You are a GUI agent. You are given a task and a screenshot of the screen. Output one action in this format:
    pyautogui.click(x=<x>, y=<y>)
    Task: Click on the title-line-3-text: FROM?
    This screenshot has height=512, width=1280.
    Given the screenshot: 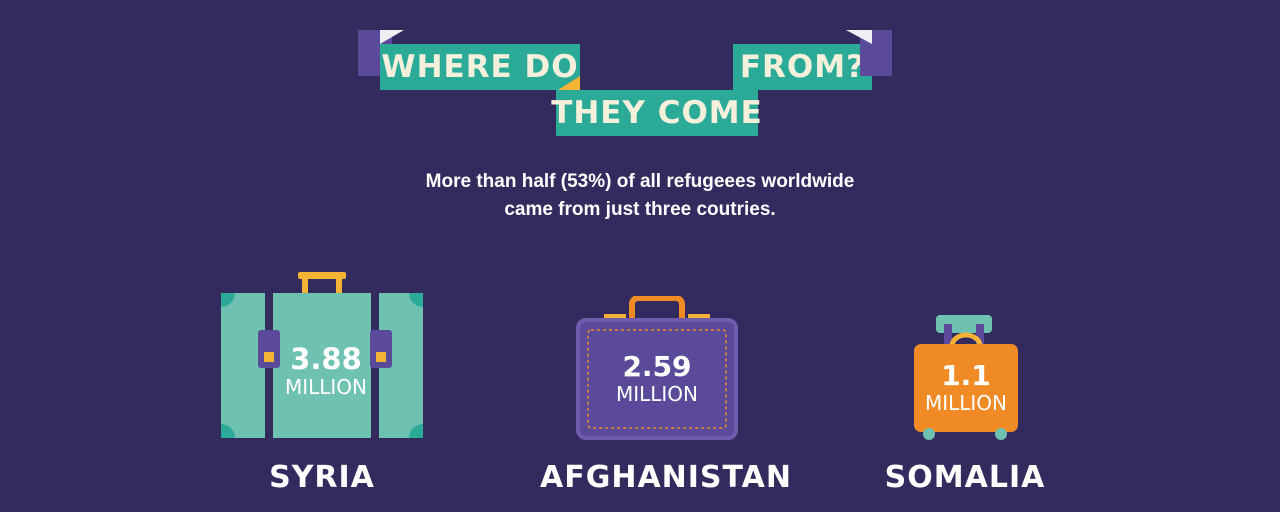 What is the action you would take?
    pyautogui.click(x=802, y=67)
    